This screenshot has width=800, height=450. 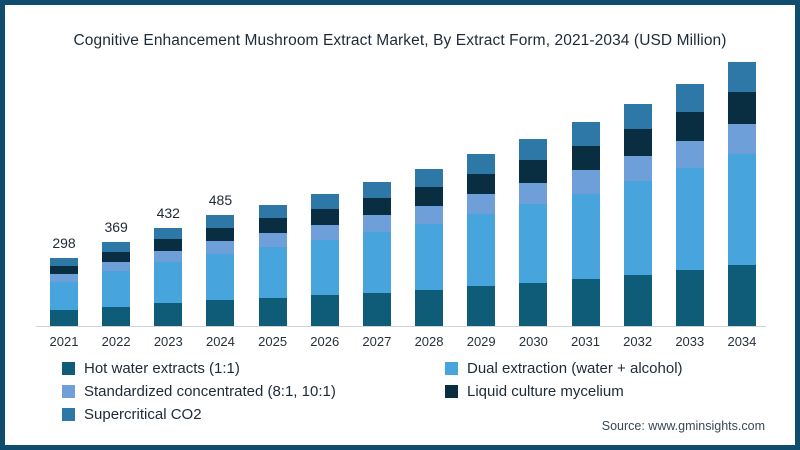 I want to click on bar-2030-supercritical-co2, so click(x=533, y=149).